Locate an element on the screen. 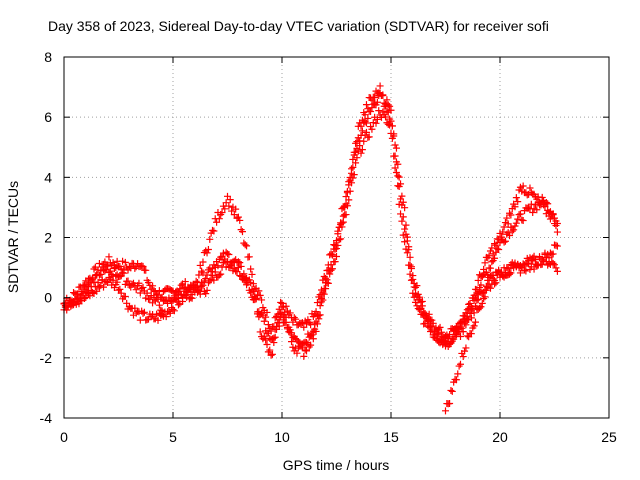  x-tick-label: 25 is located at coordinates (609, 437).